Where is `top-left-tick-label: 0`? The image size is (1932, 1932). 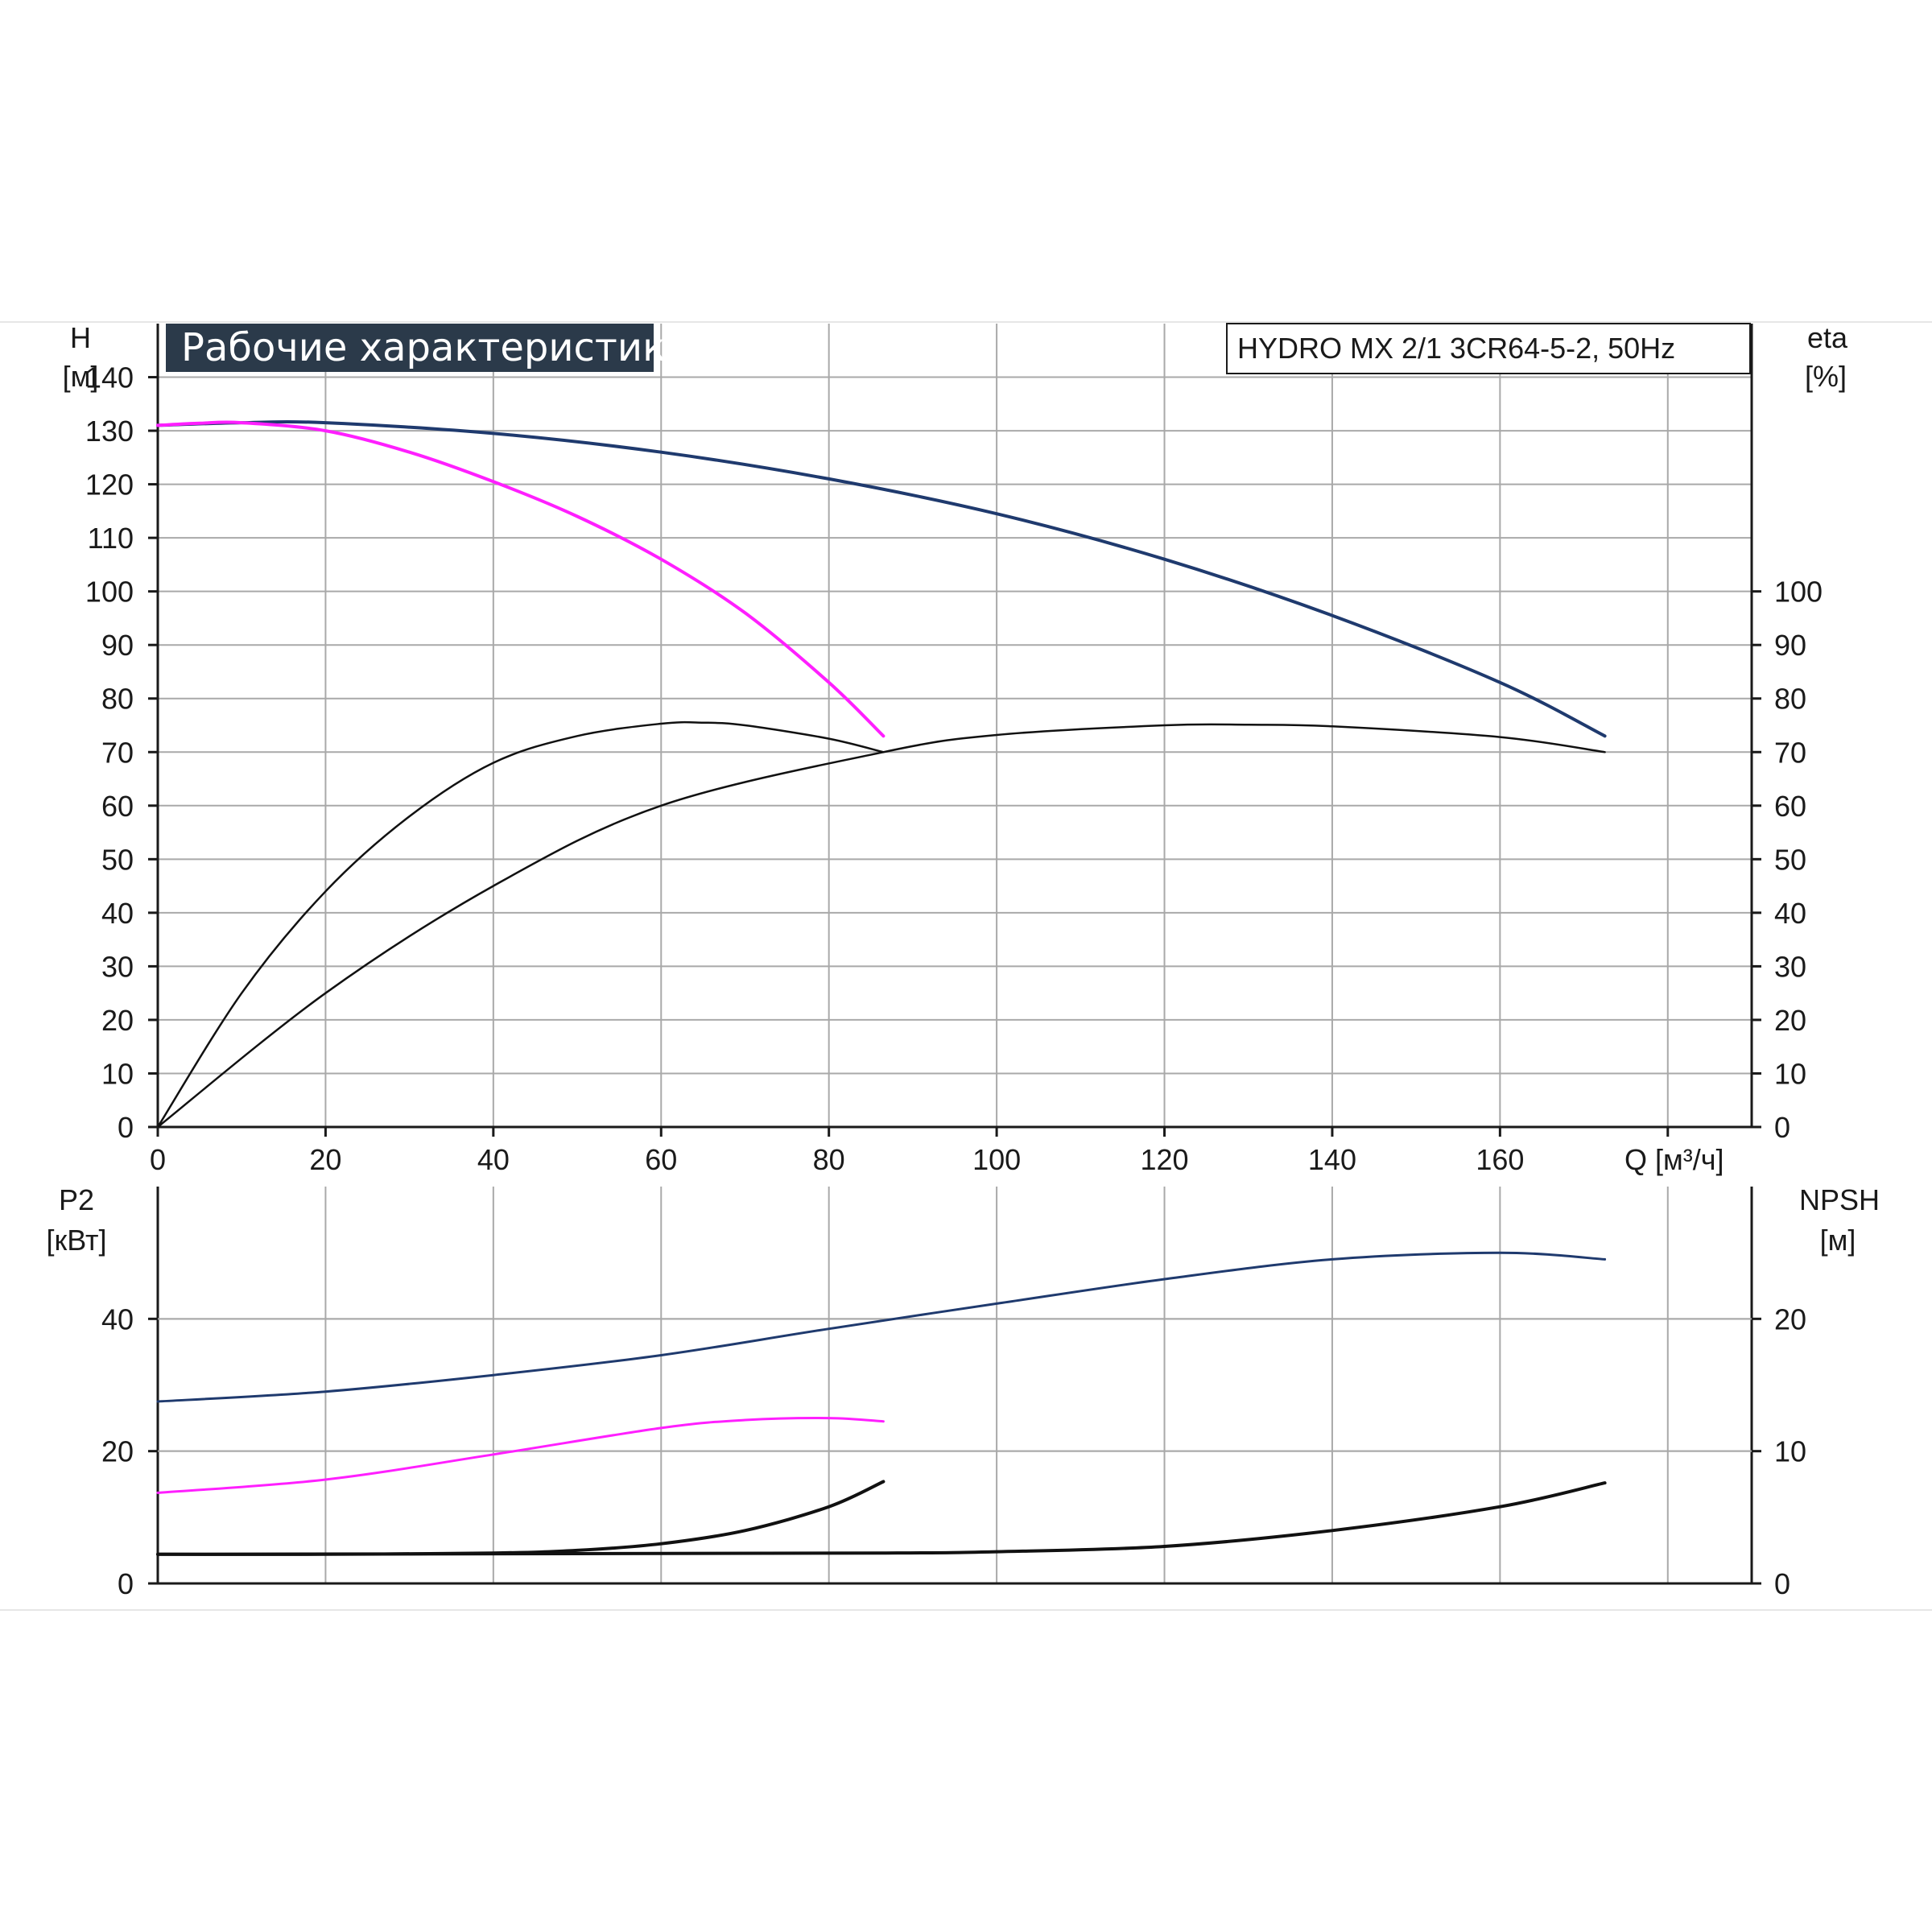 top-left-tick-label: 0 is located at coordinates (126, 1127).